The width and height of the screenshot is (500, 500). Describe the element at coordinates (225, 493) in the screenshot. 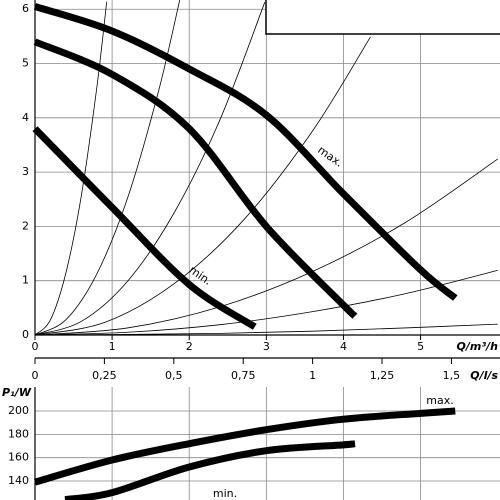

I see `curve-label: min.` at that location.